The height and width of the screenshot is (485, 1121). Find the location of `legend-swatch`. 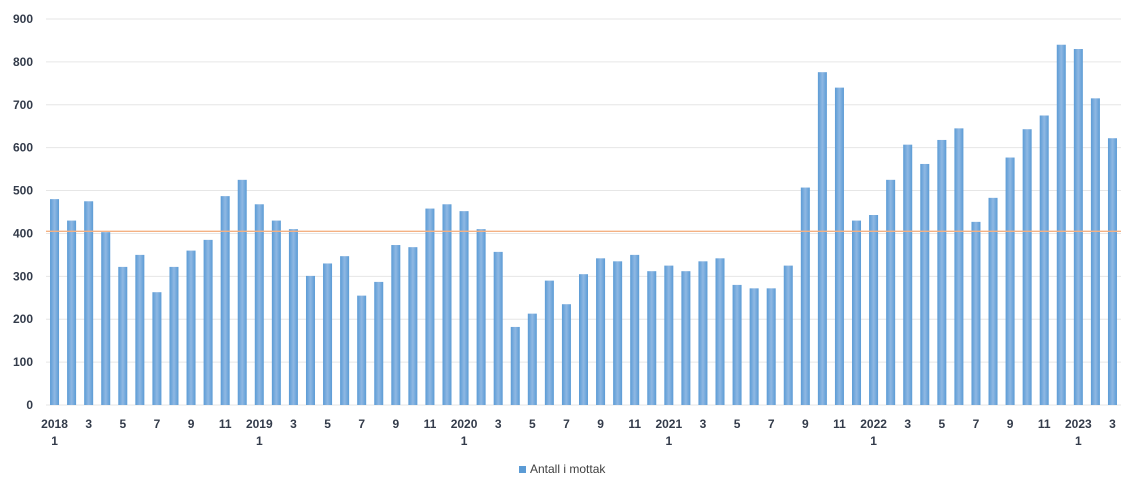

legend-swatch is located at coordinates (522, 469).